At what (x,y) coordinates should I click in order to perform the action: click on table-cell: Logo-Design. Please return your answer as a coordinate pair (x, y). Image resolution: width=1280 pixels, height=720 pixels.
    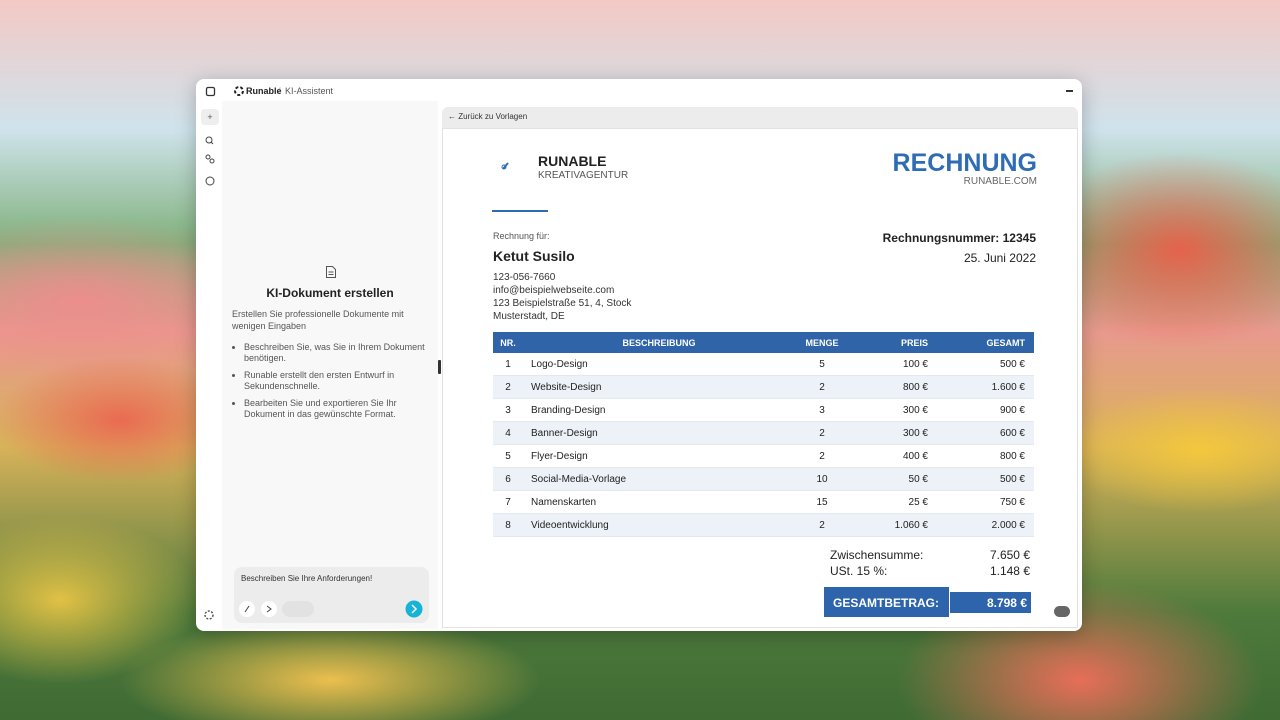
    Looking at the image, I should click on (559, 364).